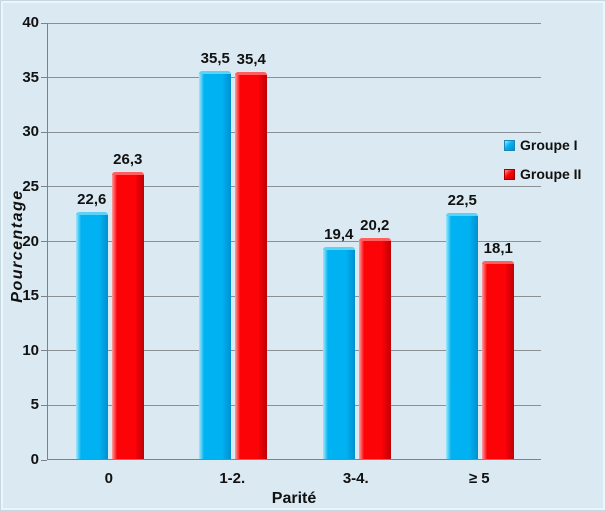 Image resolution: width=606 pixels, height=511 pixels. I want to click on data-label: 20,2, so click(375, 226).